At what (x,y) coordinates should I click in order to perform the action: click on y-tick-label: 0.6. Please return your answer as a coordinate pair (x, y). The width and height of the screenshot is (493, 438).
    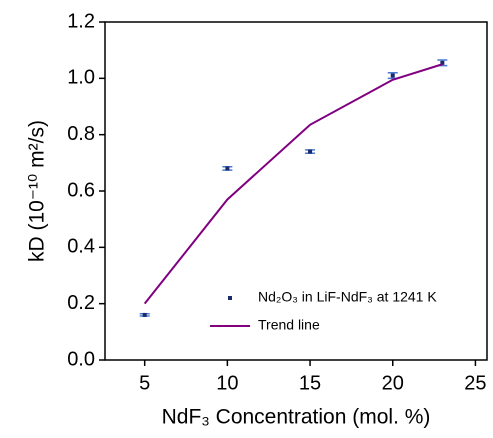
    Looking at the image, I should click on (81, 190).